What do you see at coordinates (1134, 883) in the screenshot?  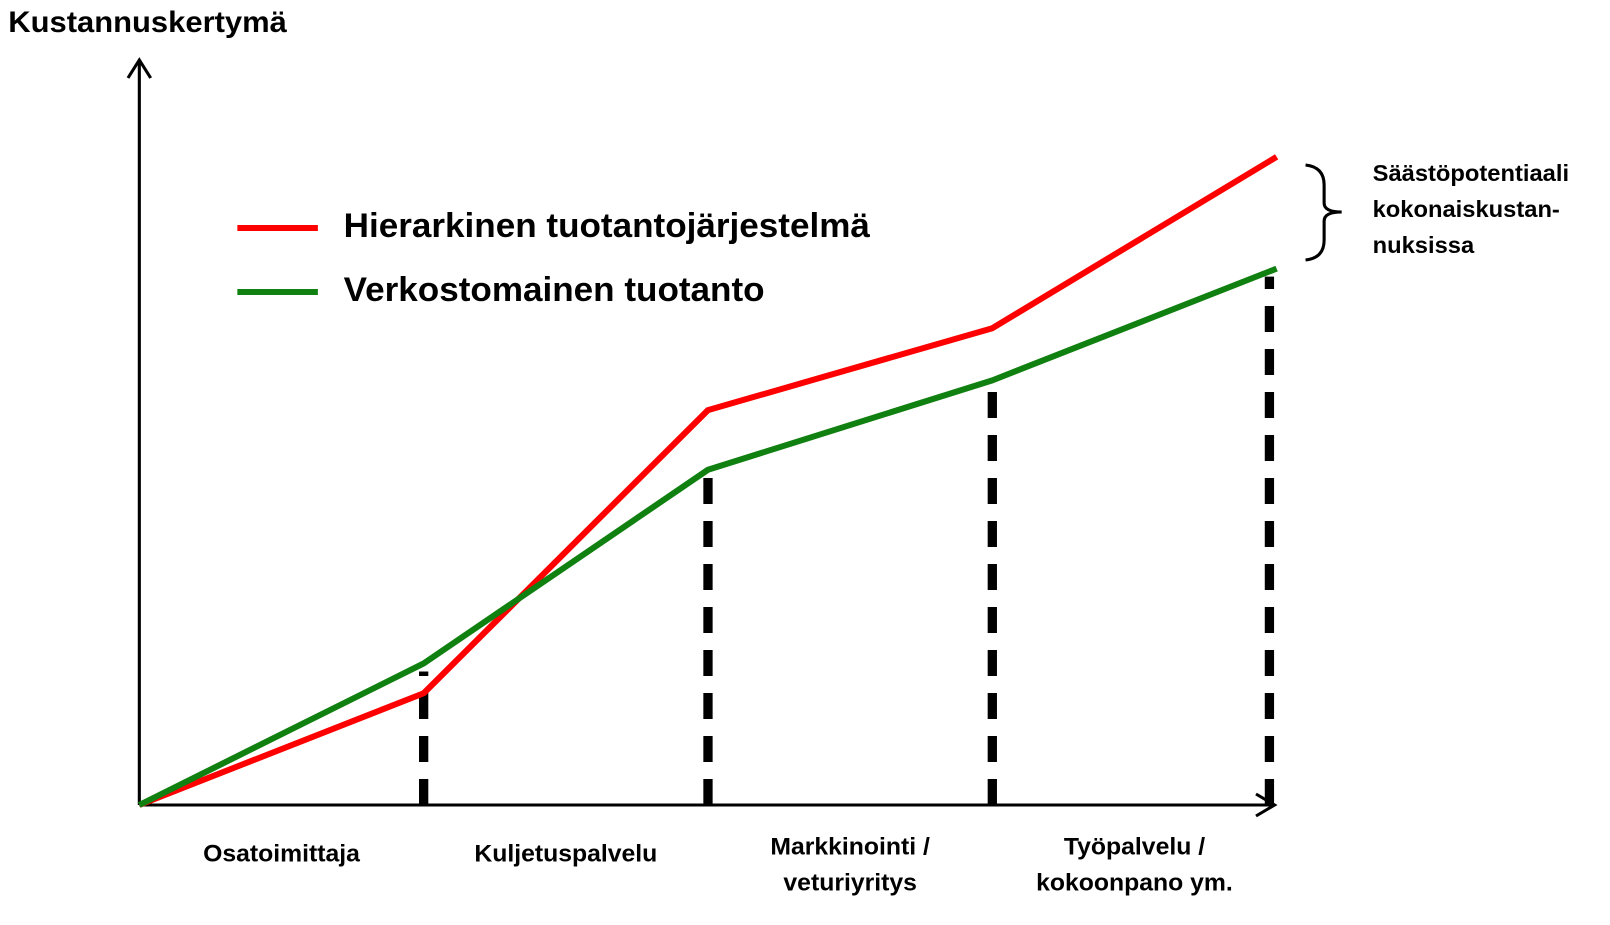 I see `x-category-label: kokoonpano ym.` at bounding box center [1134, 883].